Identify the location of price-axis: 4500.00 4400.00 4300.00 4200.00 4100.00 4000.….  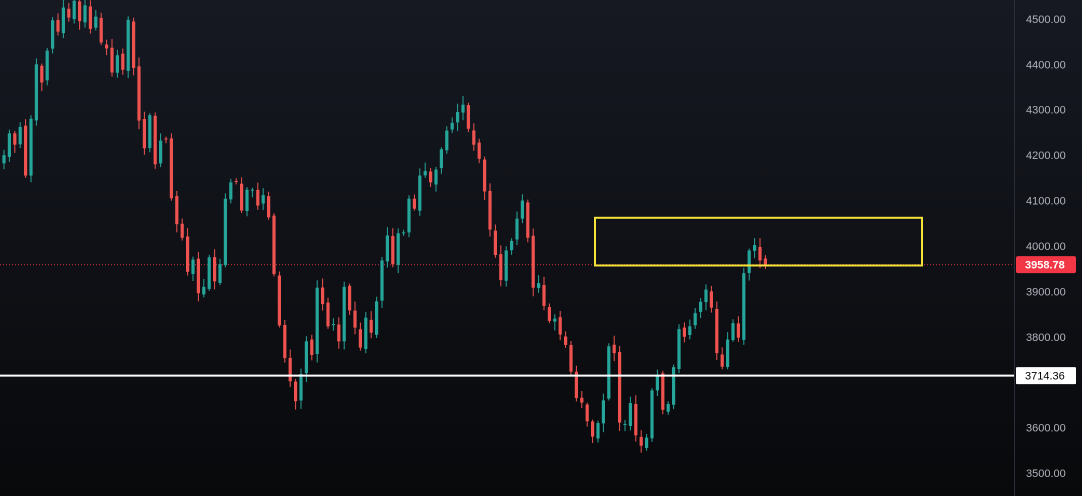
(1046, 247).